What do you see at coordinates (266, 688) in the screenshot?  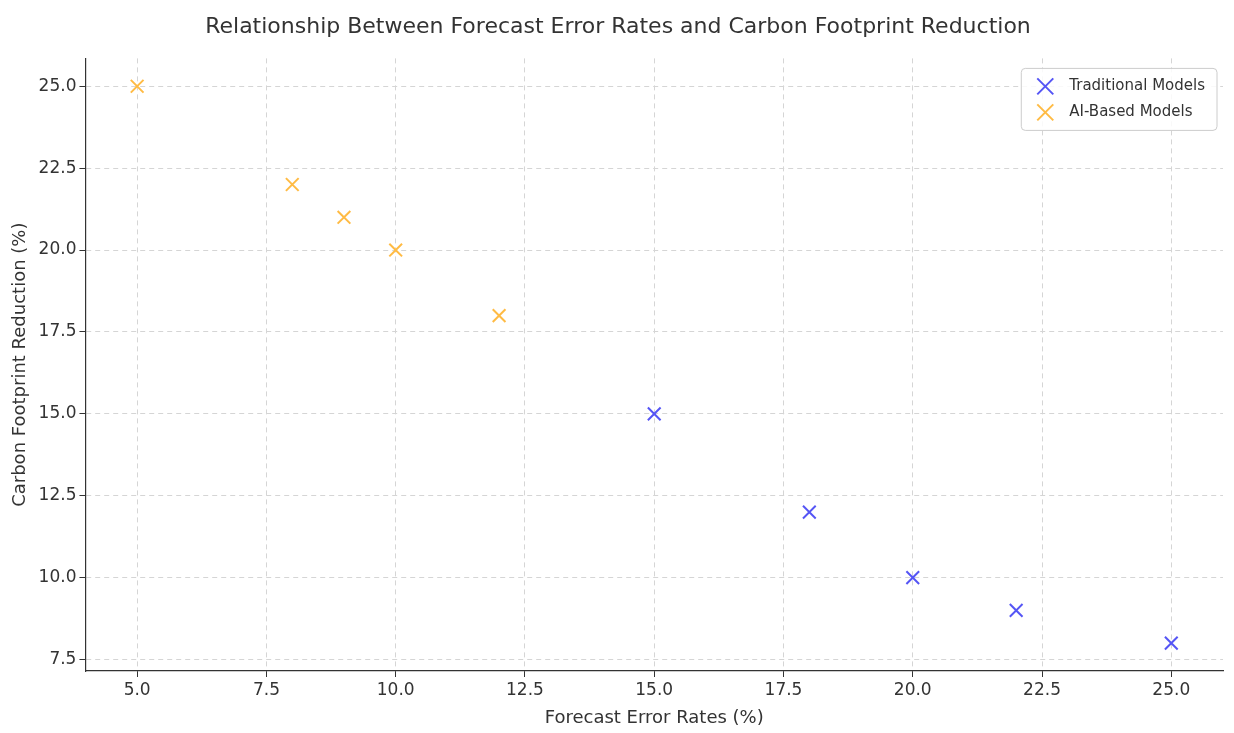 I see `x-tick-label: 7.5` at bounding box center [266, 688].